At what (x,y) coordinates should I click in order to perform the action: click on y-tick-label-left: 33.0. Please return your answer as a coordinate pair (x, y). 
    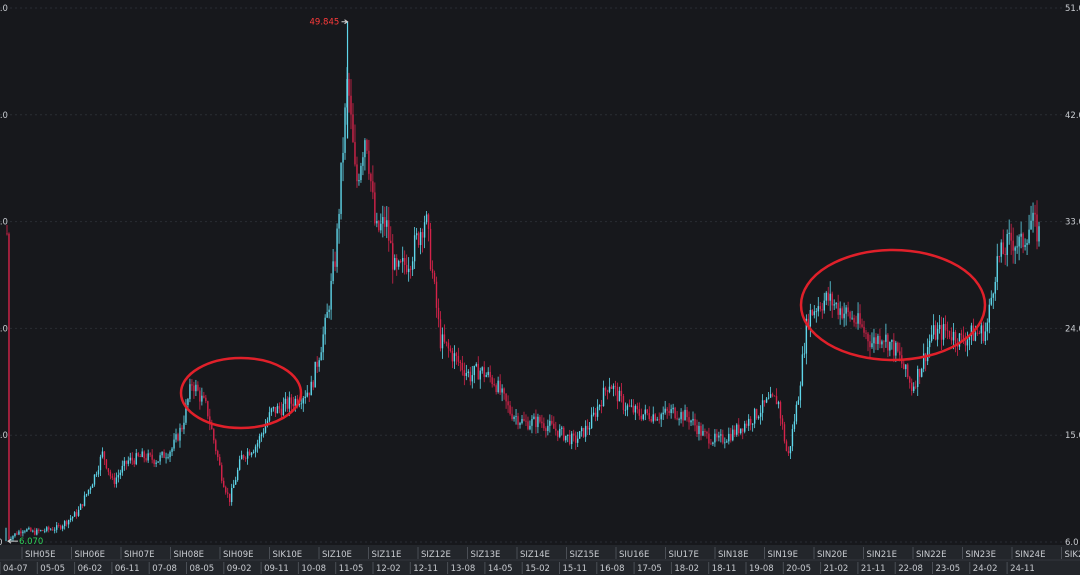
    Looking at the image, I should click on (4, 223).